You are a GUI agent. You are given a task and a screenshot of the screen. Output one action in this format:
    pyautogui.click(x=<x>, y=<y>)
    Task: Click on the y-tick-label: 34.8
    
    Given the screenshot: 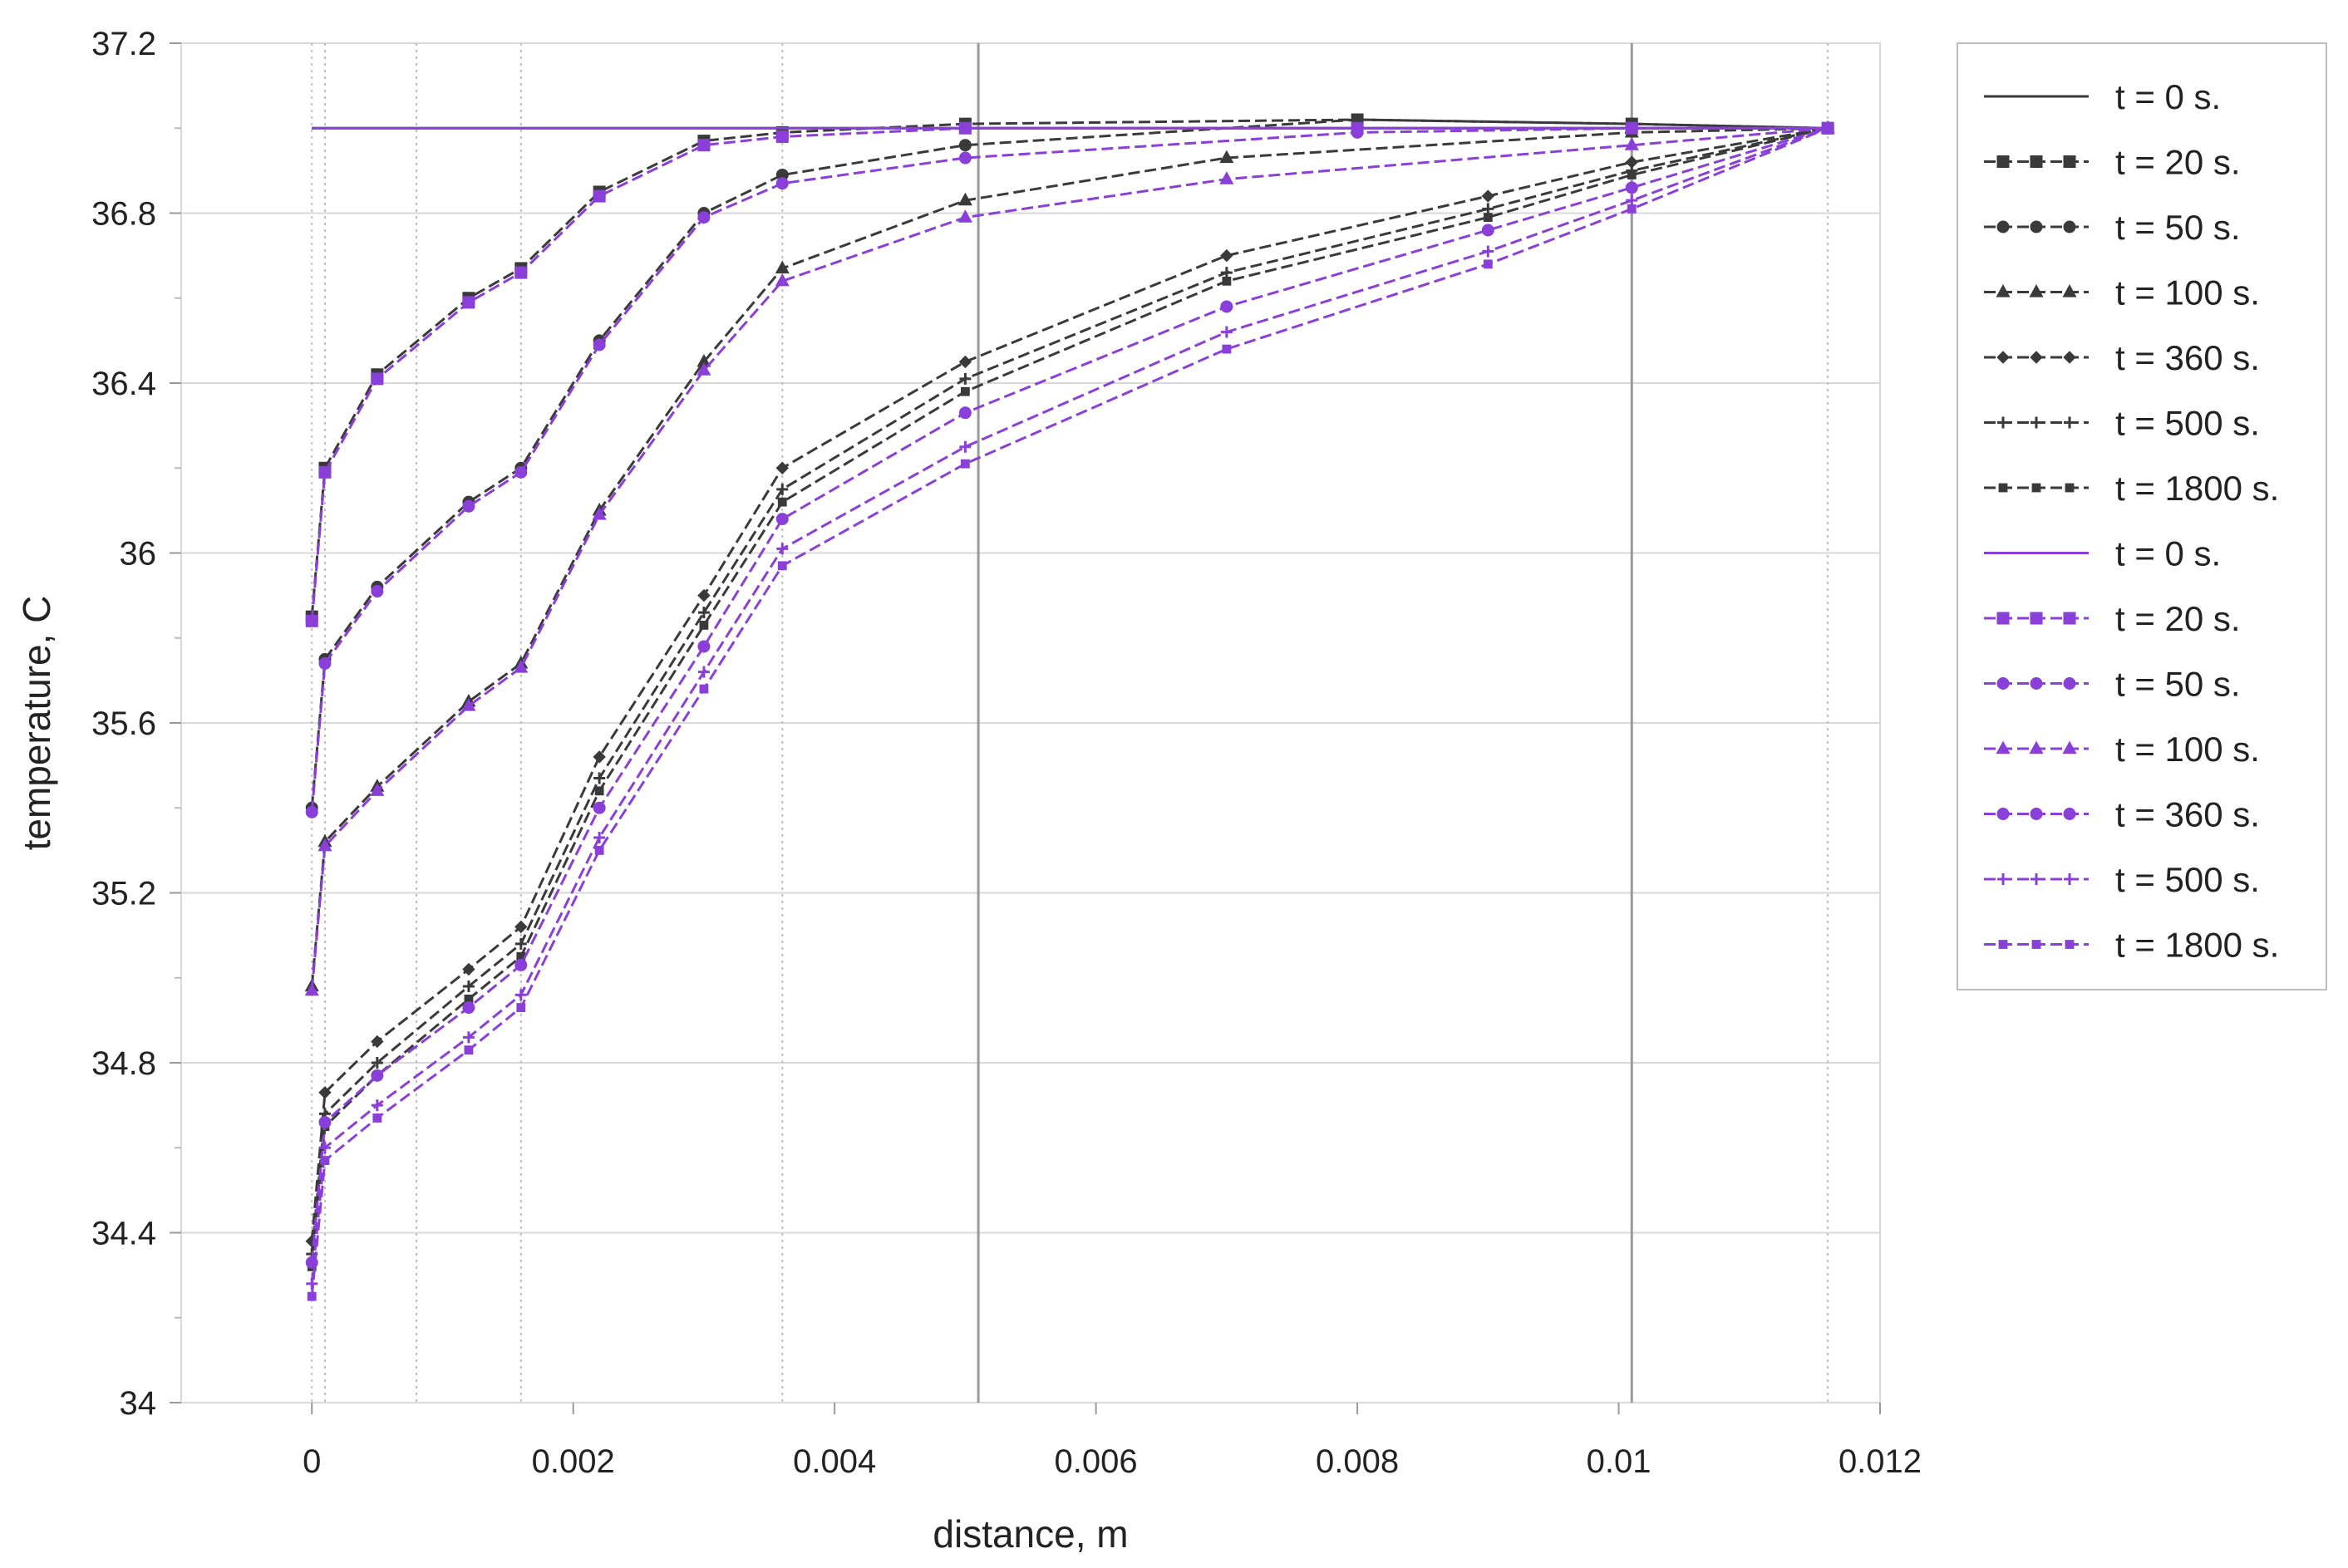 What is the action you would take?
    pyautogui.click(x=123, y=1063)
    